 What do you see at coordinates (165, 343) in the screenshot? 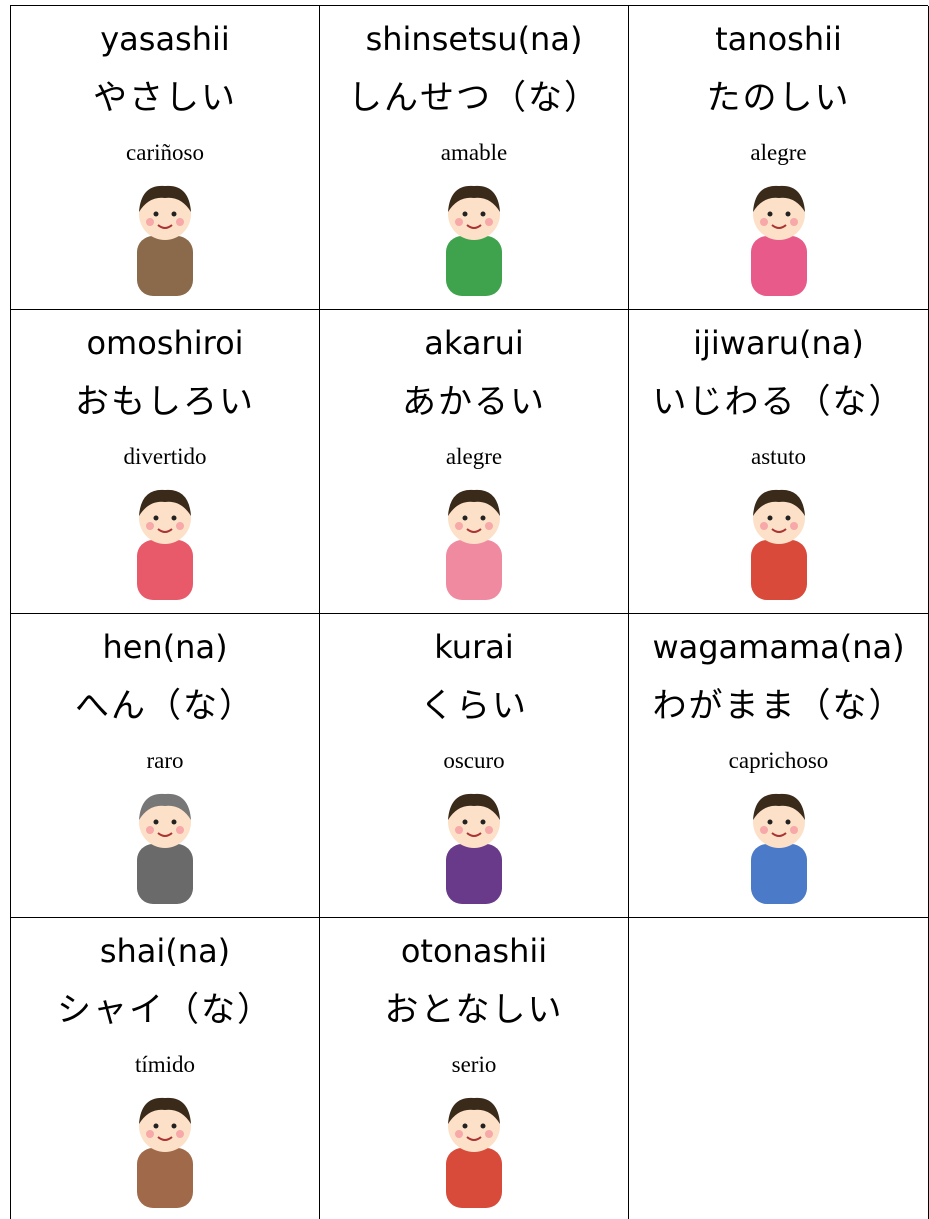
I see `romaji: omoshiroi` at bounding box center [165, 343].